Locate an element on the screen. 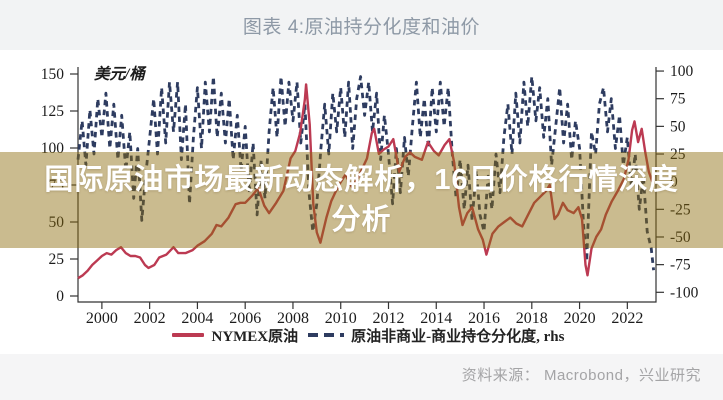 The width and height of the screenshot is (723, 400). legend-item-divergence: 原油非商业-商业持仓分化度, rhs is located at coordinates (436, 335).